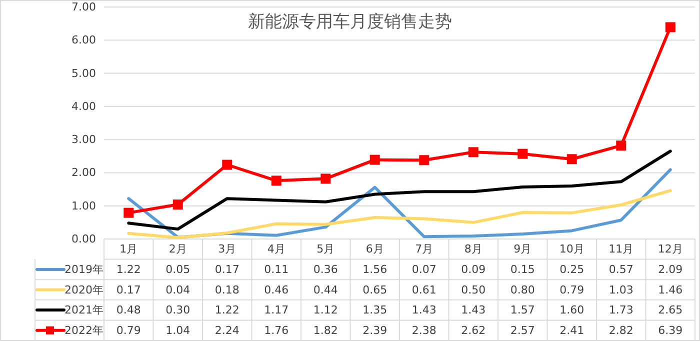 This screenshot has height=341, width=700. I want to click on y-tick-label: 7.00, so click(84, 7).